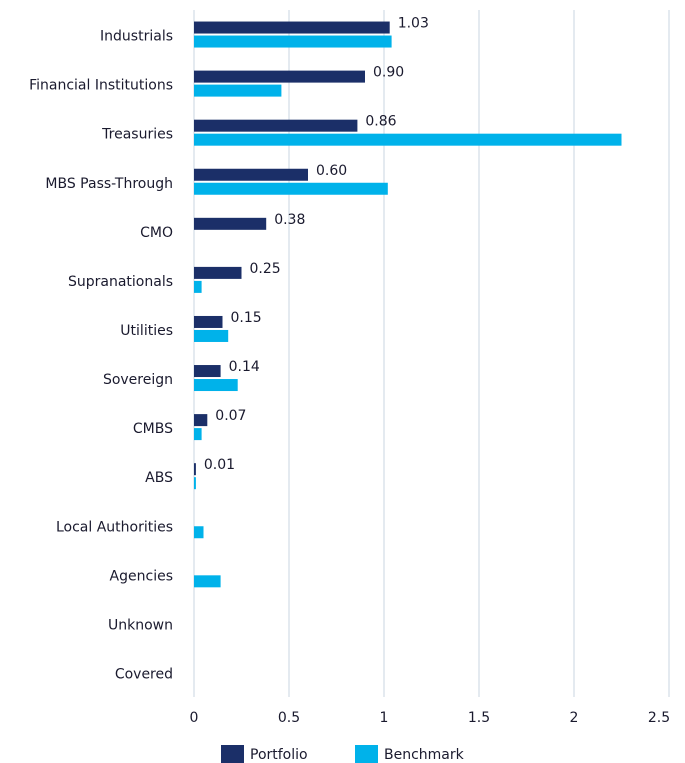 This screenshot has width=685, height=763. I want to click on data-label: 0.86, so click(380, 122).